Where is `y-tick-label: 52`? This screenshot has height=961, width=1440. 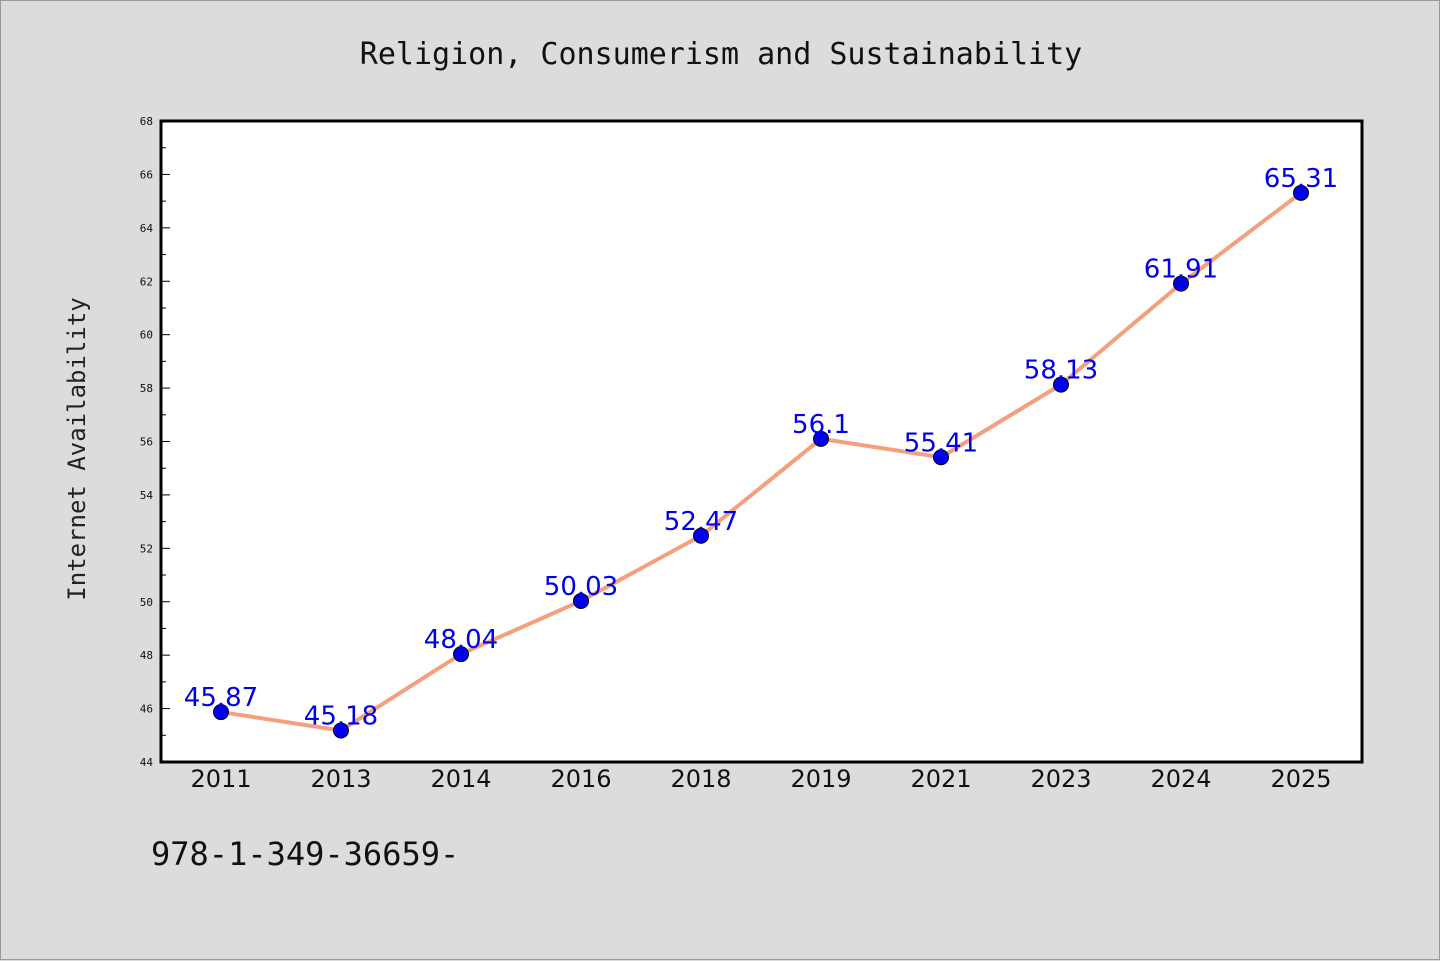 y-tick-label: 52 is located at coordinates (146, 548).